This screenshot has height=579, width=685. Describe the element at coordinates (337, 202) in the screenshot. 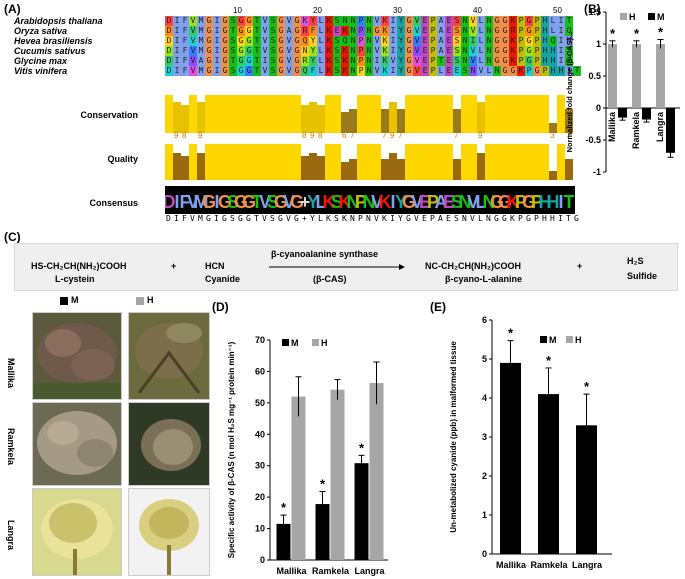

I see `consensus-logo-letter: S` at that location.